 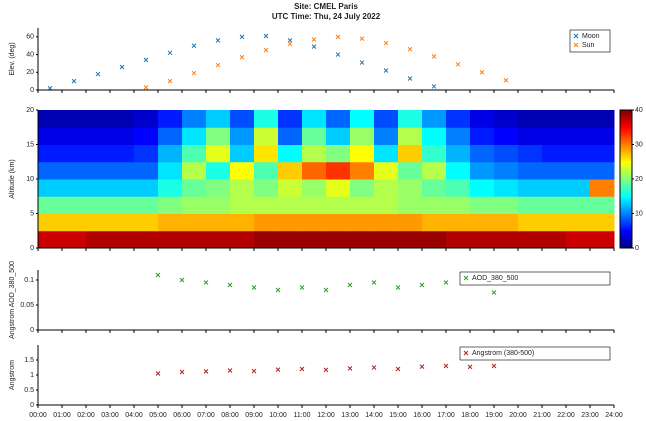 What do you see at coordinates (230, 415) in the screenshot?
I see `x-tick-label: 08:00` at bounding box center [230, 415].